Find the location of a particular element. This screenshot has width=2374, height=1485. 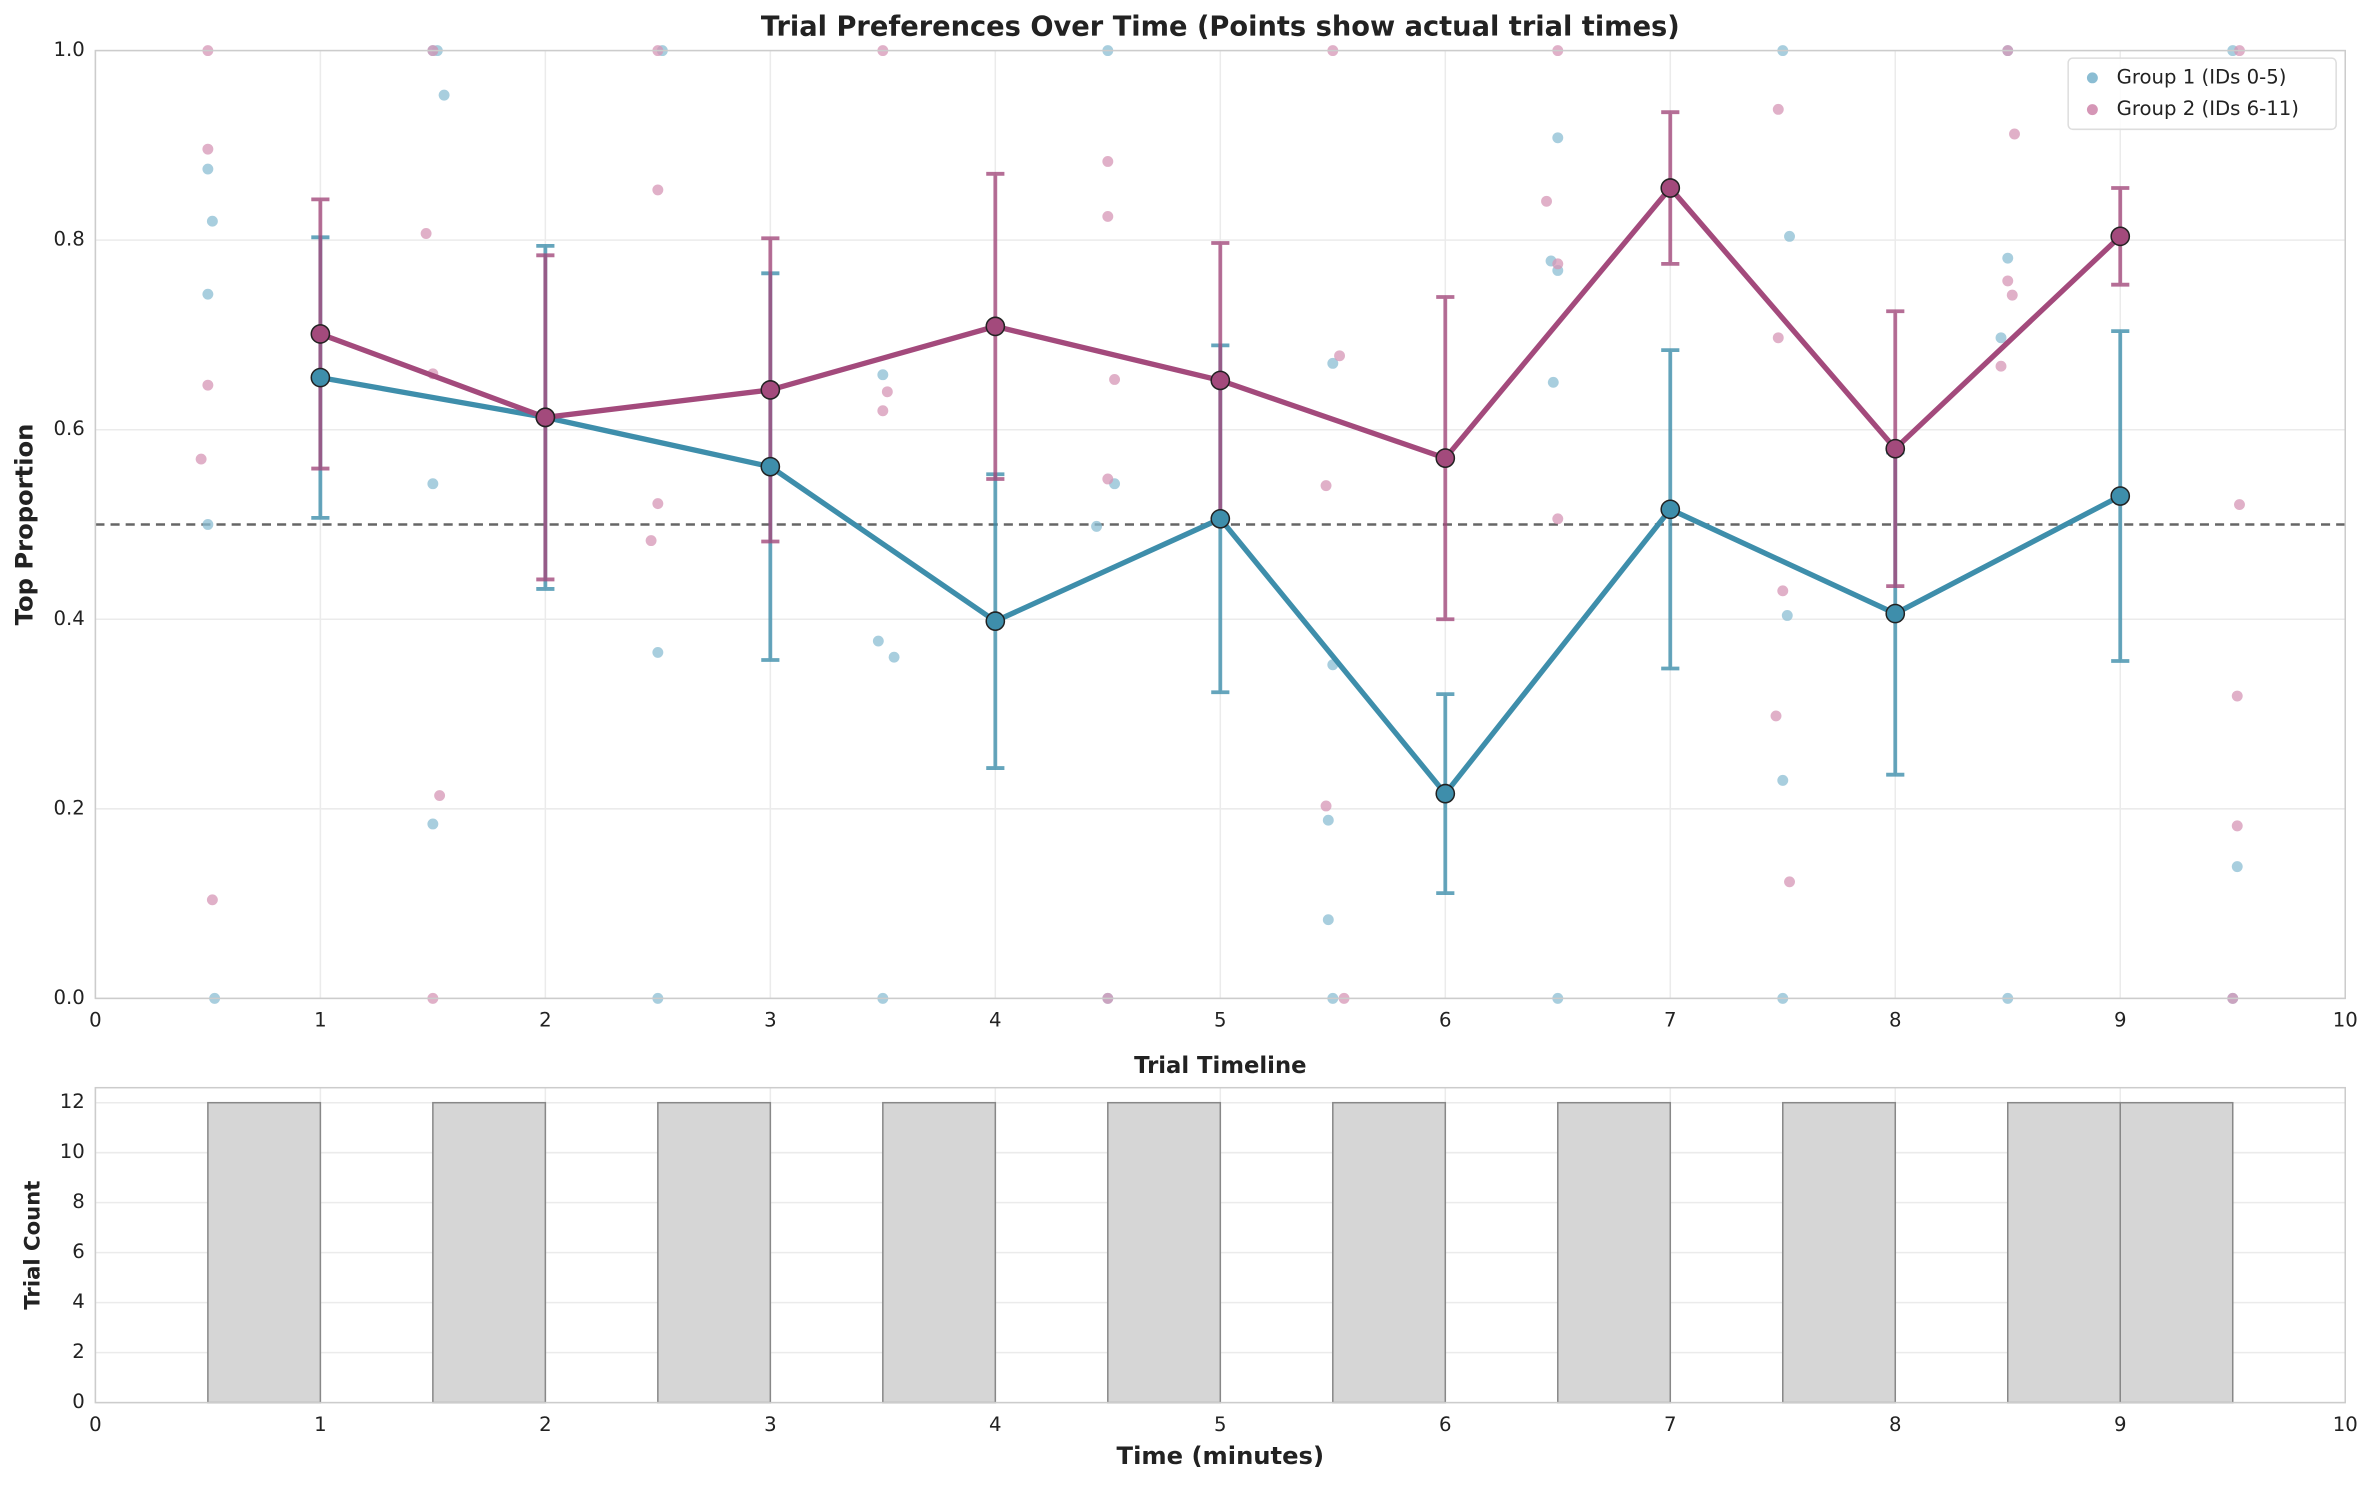

x-tick-label: 1 is located at coordinates (320, 1424).